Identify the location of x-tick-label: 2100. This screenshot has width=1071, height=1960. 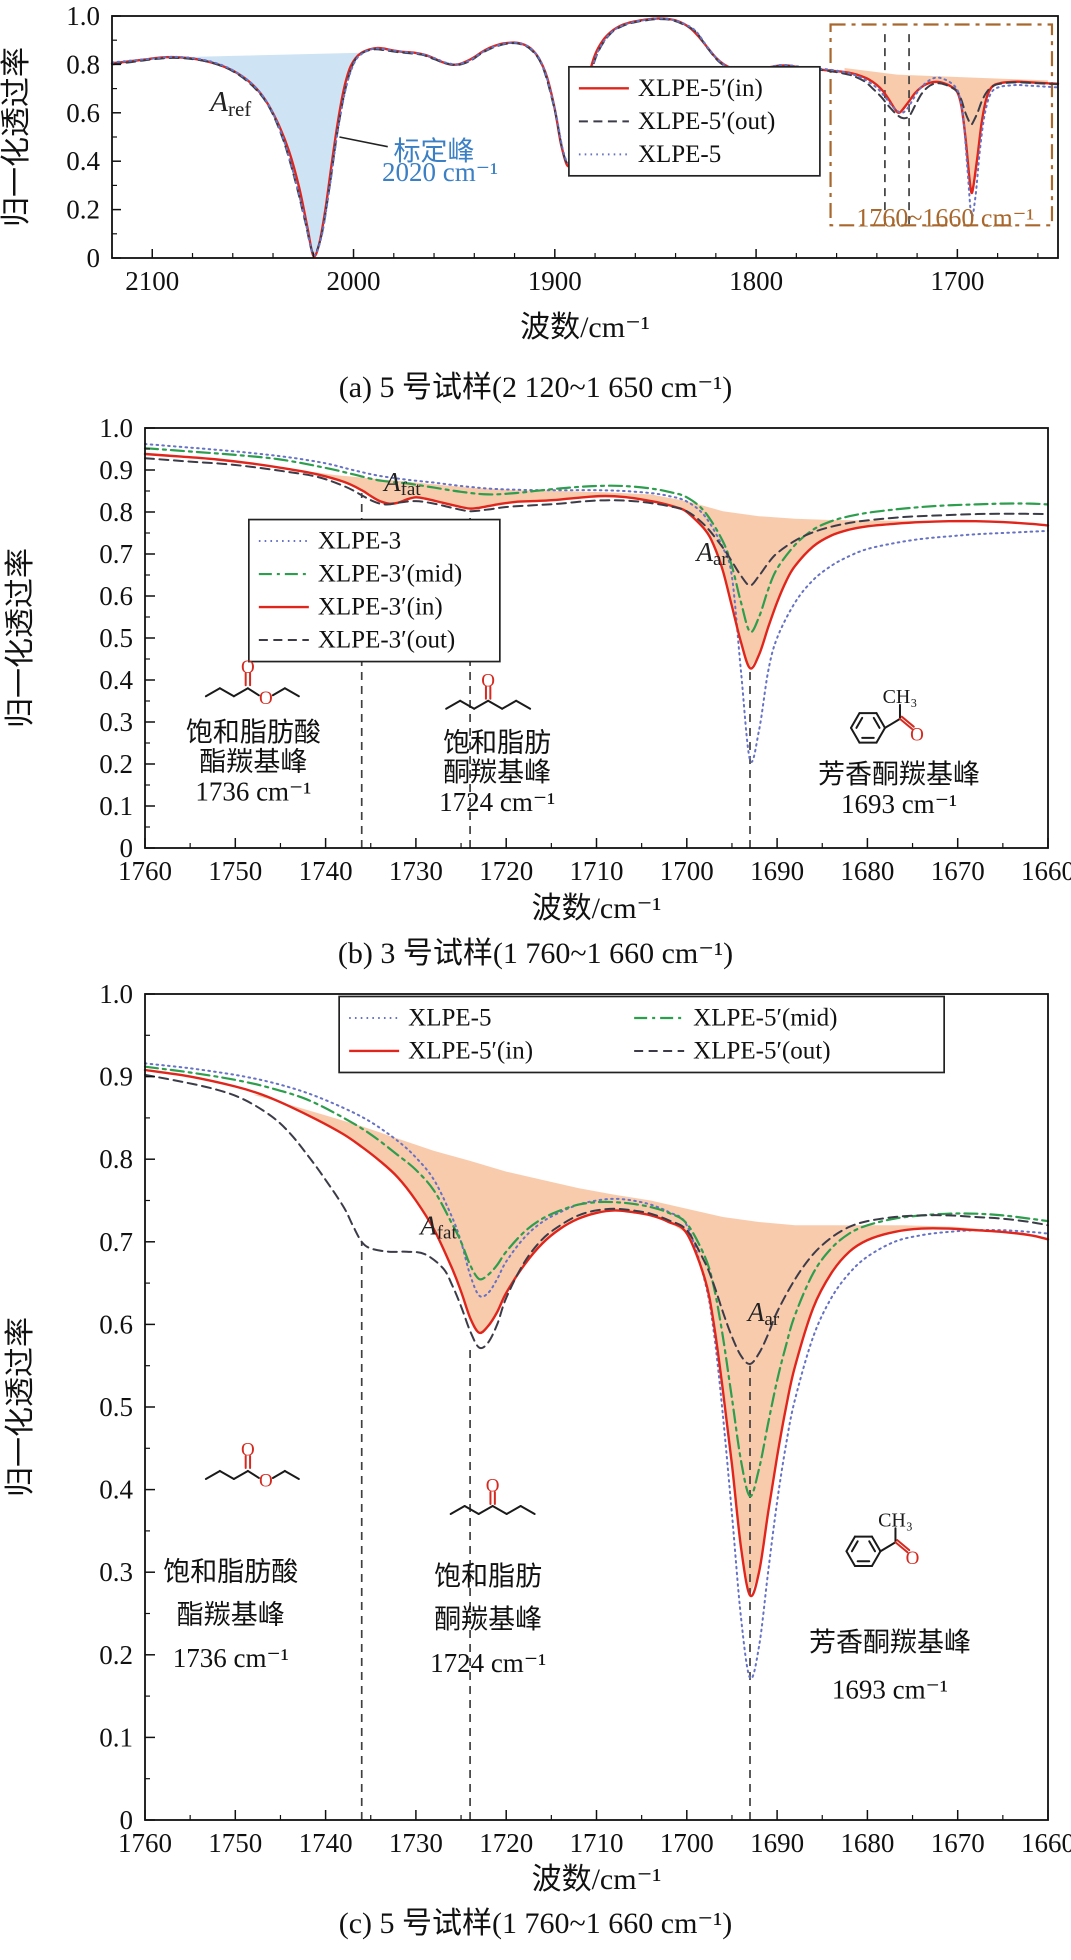
(152, 281).